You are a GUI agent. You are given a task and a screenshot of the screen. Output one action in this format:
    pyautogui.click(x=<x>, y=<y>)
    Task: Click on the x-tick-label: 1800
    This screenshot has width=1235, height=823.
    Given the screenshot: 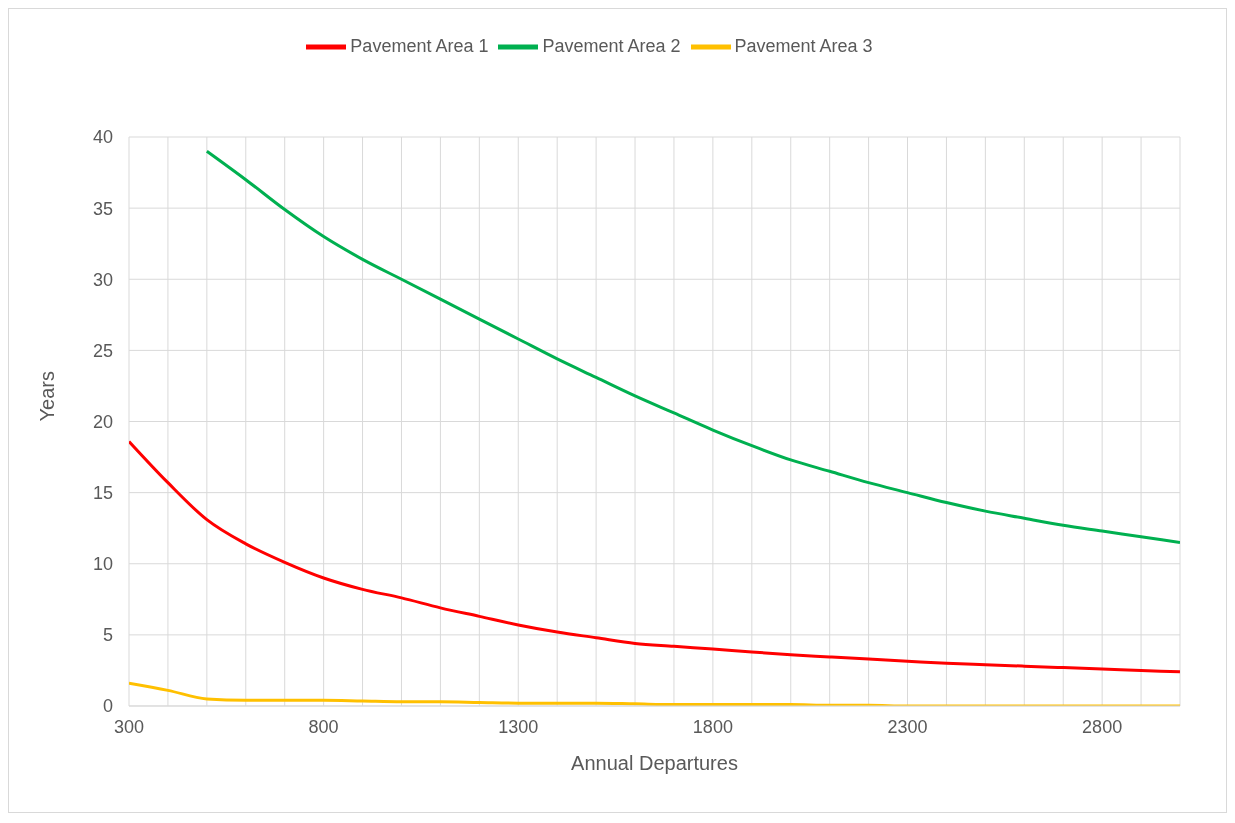 What is the action you would take?
    pyautogui.click(x=712, y=726)
    